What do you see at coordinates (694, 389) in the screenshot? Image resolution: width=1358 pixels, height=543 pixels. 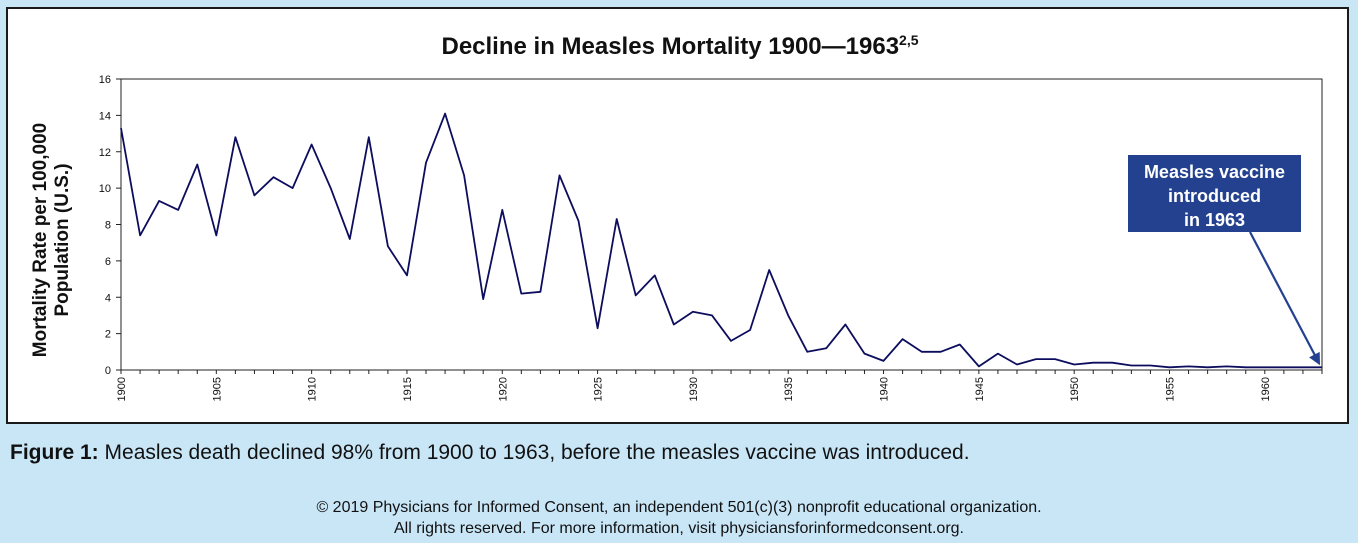 I see `x-tick-label: 1930` at bounding box center [694, 389].